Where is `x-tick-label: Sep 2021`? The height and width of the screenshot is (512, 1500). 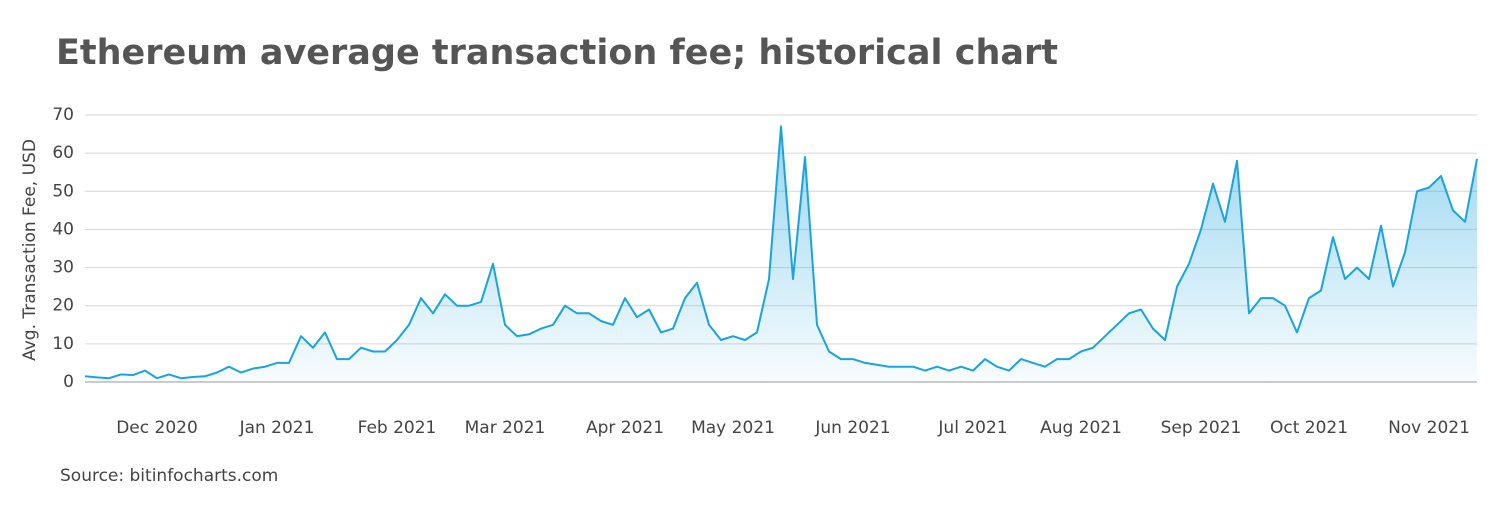 x-tick-label: Sep 2021 is located at coordinates (1201, 428).